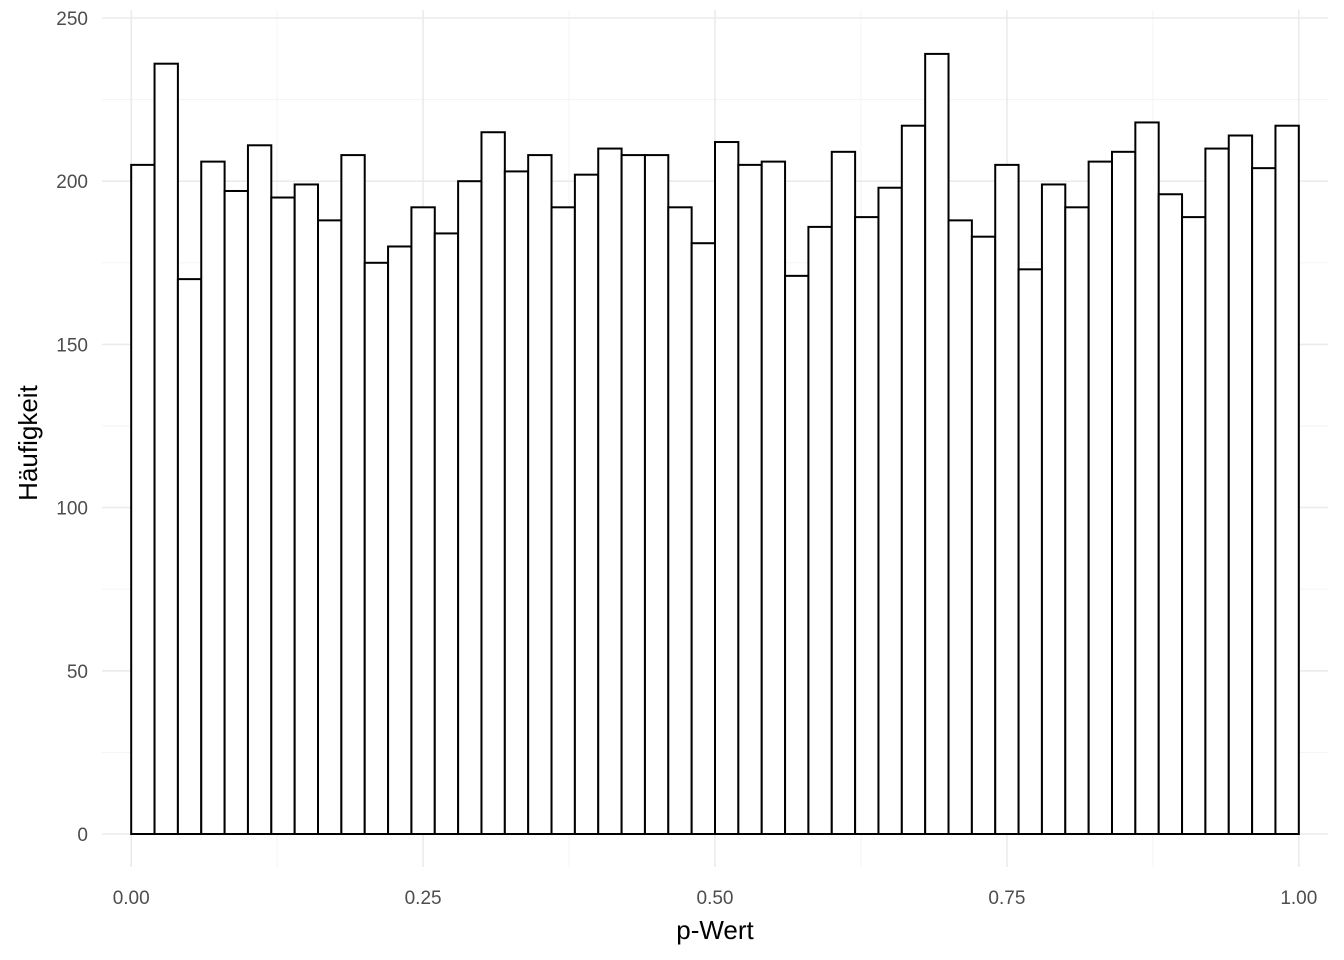 Image resolution: width=1344 pixels, height=960 pixels. I want to click on x-tick-label: 0.00, so click(131, 898).